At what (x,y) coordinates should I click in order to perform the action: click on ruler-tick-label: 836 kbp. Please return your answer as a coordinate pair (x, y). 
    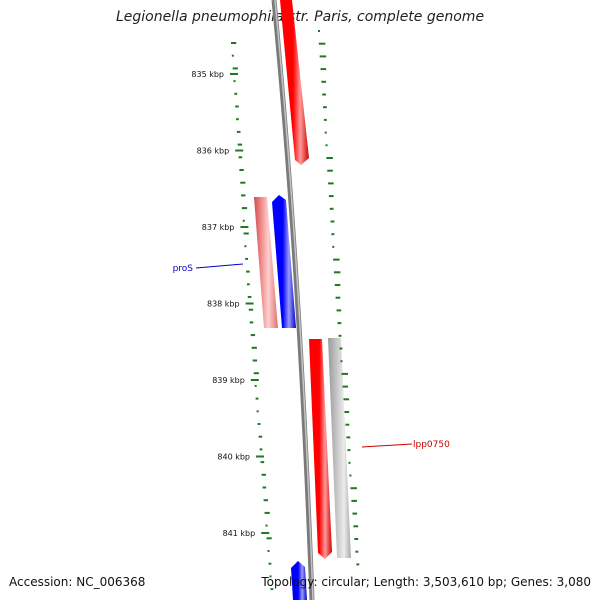
    Looking at the image, I should click on (213, 151).